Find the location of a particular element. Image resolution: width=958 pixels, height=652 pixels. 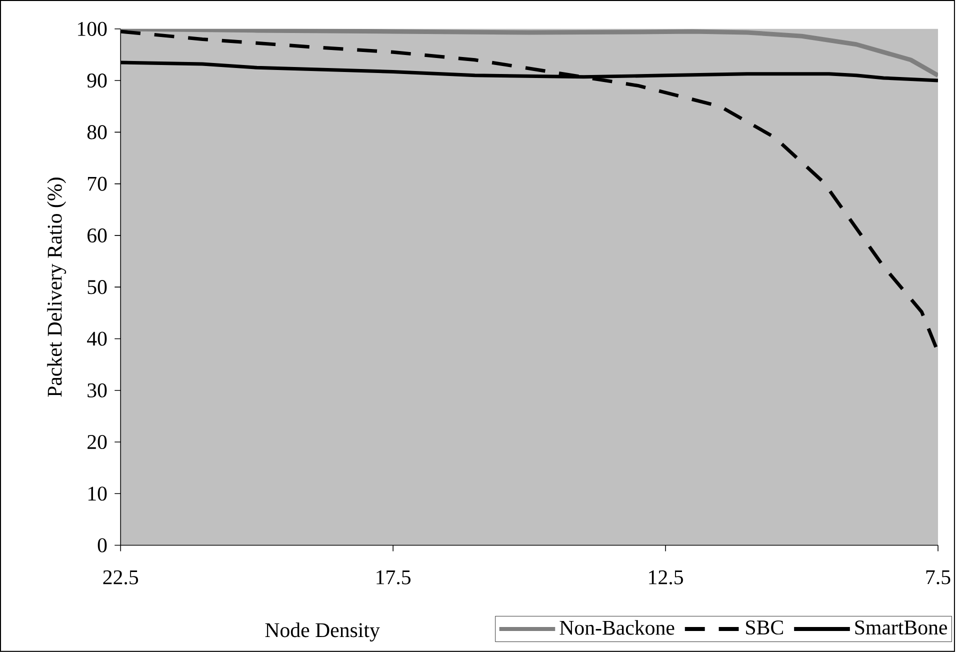

y-axis-title: Packet Delivery Ratio (%) is located at coordinates (56, 287).